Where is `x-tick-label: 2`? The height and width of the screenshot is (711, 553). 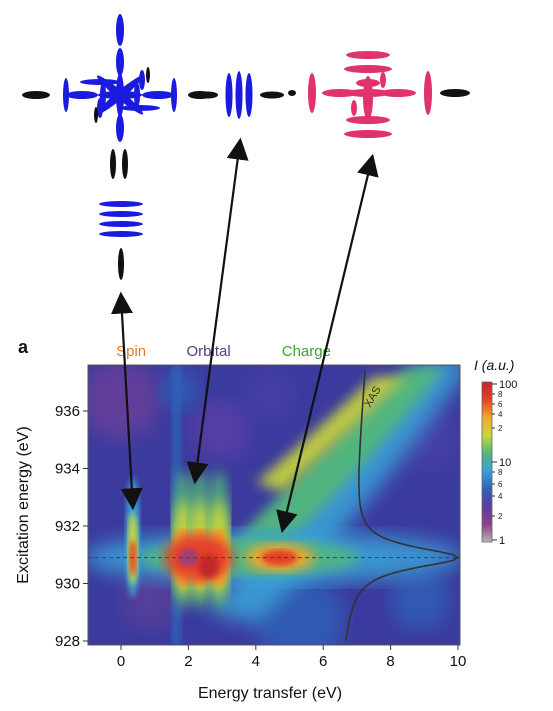 x-tick-label: 2 is located at coordinates (188, 661).